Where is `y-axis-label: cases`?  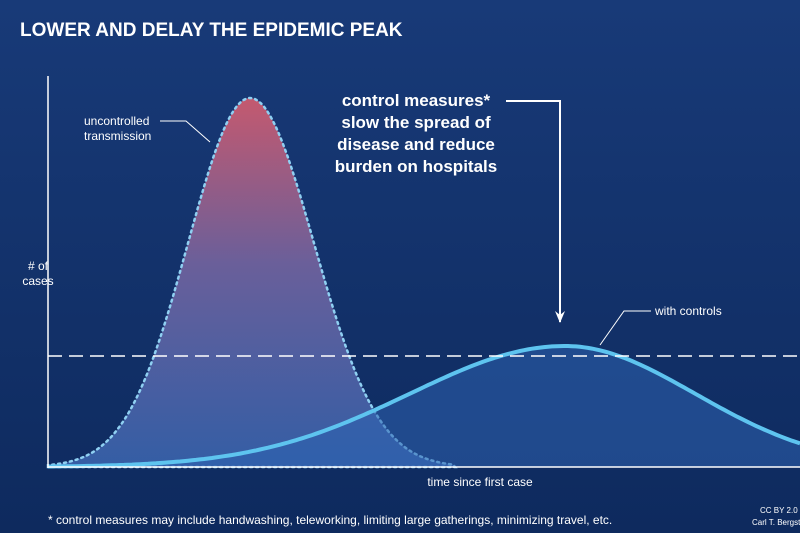 y-axis-label: cases is located at coordinates (37, 281).